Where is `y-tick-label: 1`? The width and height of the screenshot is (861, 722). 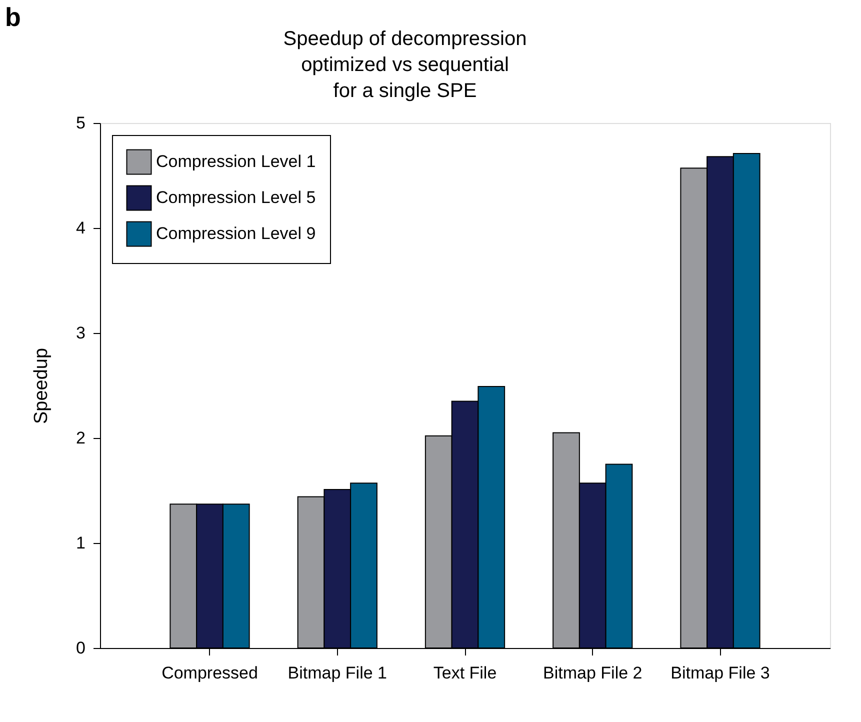 y-tick-label: 1 is located at coordinates (81, 543).